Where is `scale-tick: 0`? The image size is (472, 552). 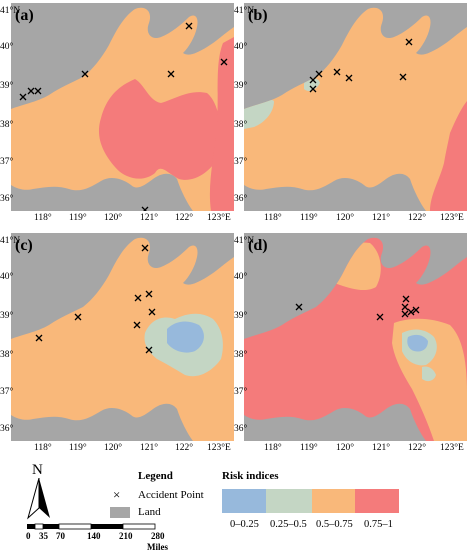
scale-tick: 0 is located at coordinates (28, 536).